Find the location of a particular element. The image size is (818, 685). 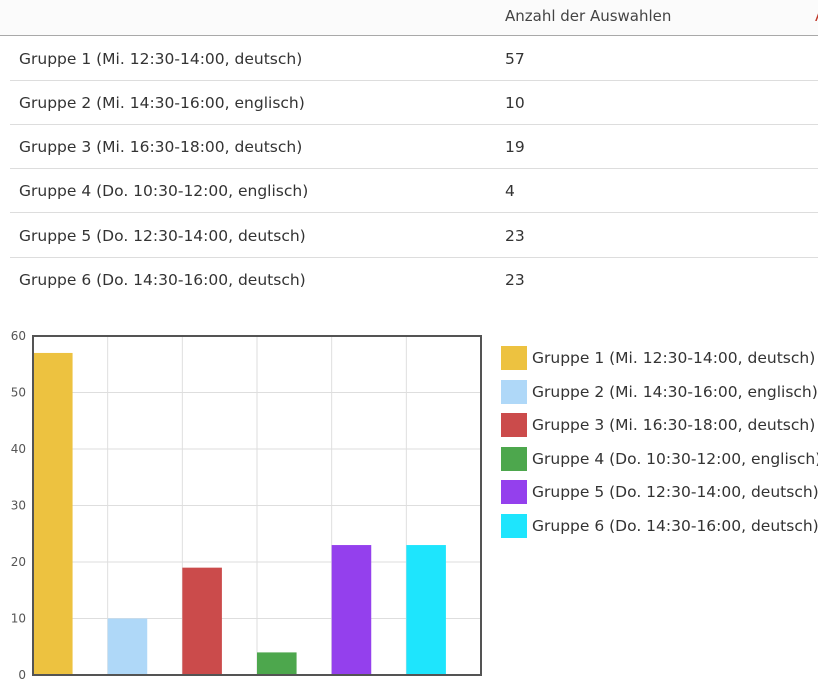

legend-label: Gruppe 6 (Do. 14:30-16:00, deutsch) is located at coordinates (675, 525).